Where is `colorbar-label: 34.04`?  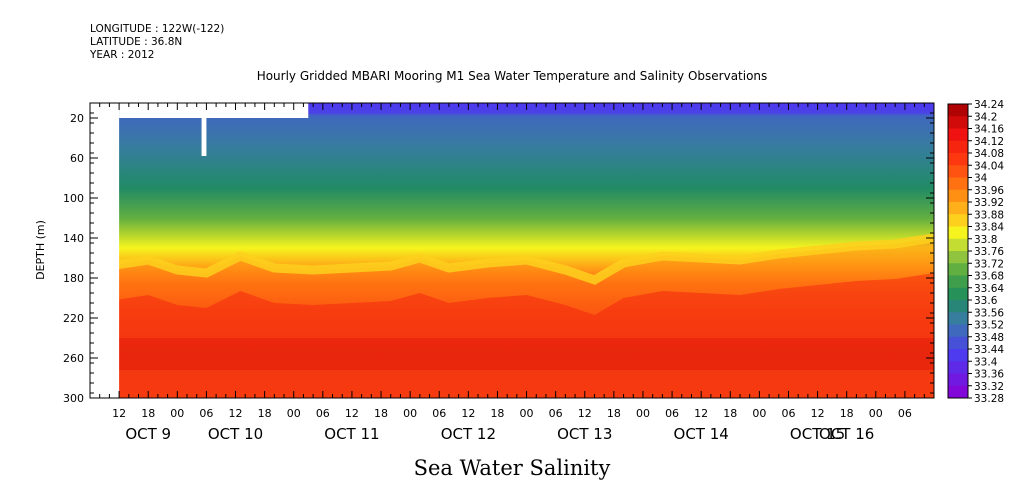
colorbar-label: 34.04 is located at coordinates (989, 166).